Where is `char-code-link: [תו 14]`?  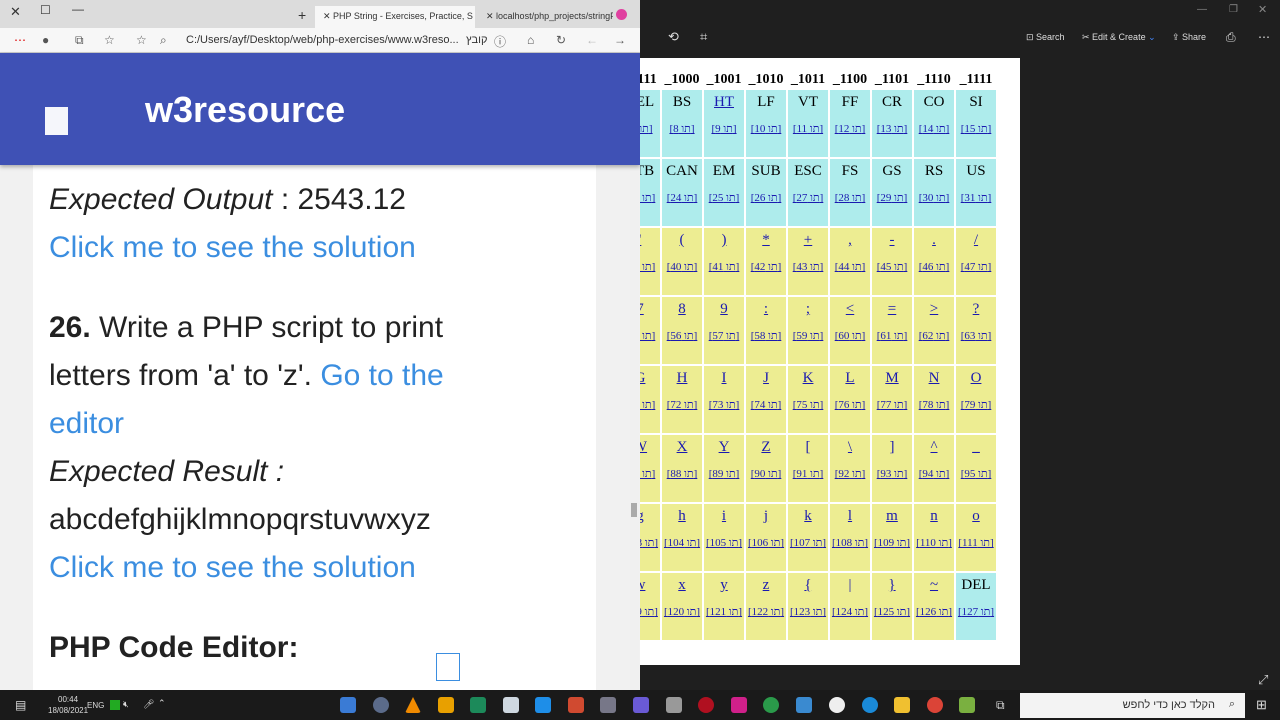 char-code-link: [תו 14] is located at coordinates (934, 129).